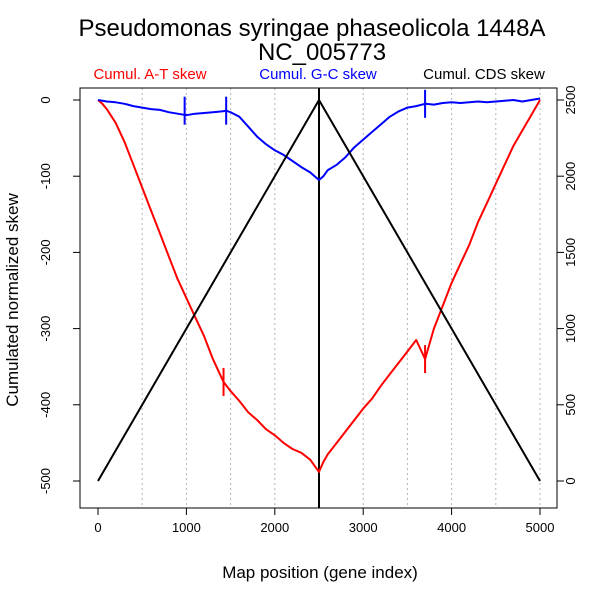 The image size is (600, 600). What do you see at coordinates (570, 480) in the screenshot?
I see `y-right-tick-label-0: 0` at bounding box center [570, 480].